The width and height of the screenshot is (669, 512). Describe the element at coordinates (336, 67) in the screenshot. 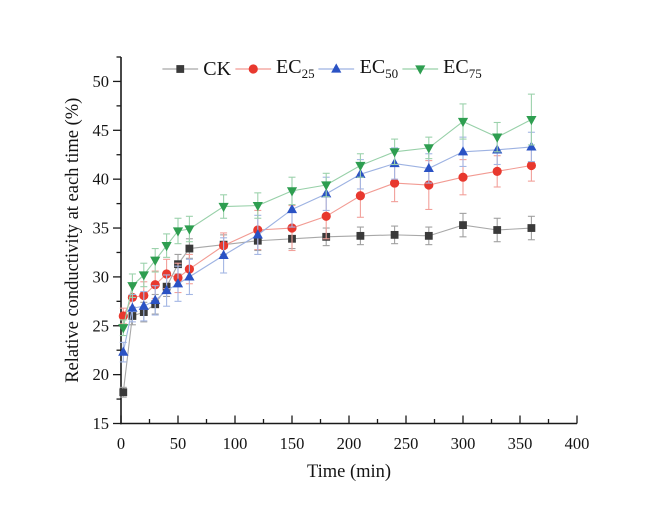

I see `ec50-legend-marker-icon` at that location.